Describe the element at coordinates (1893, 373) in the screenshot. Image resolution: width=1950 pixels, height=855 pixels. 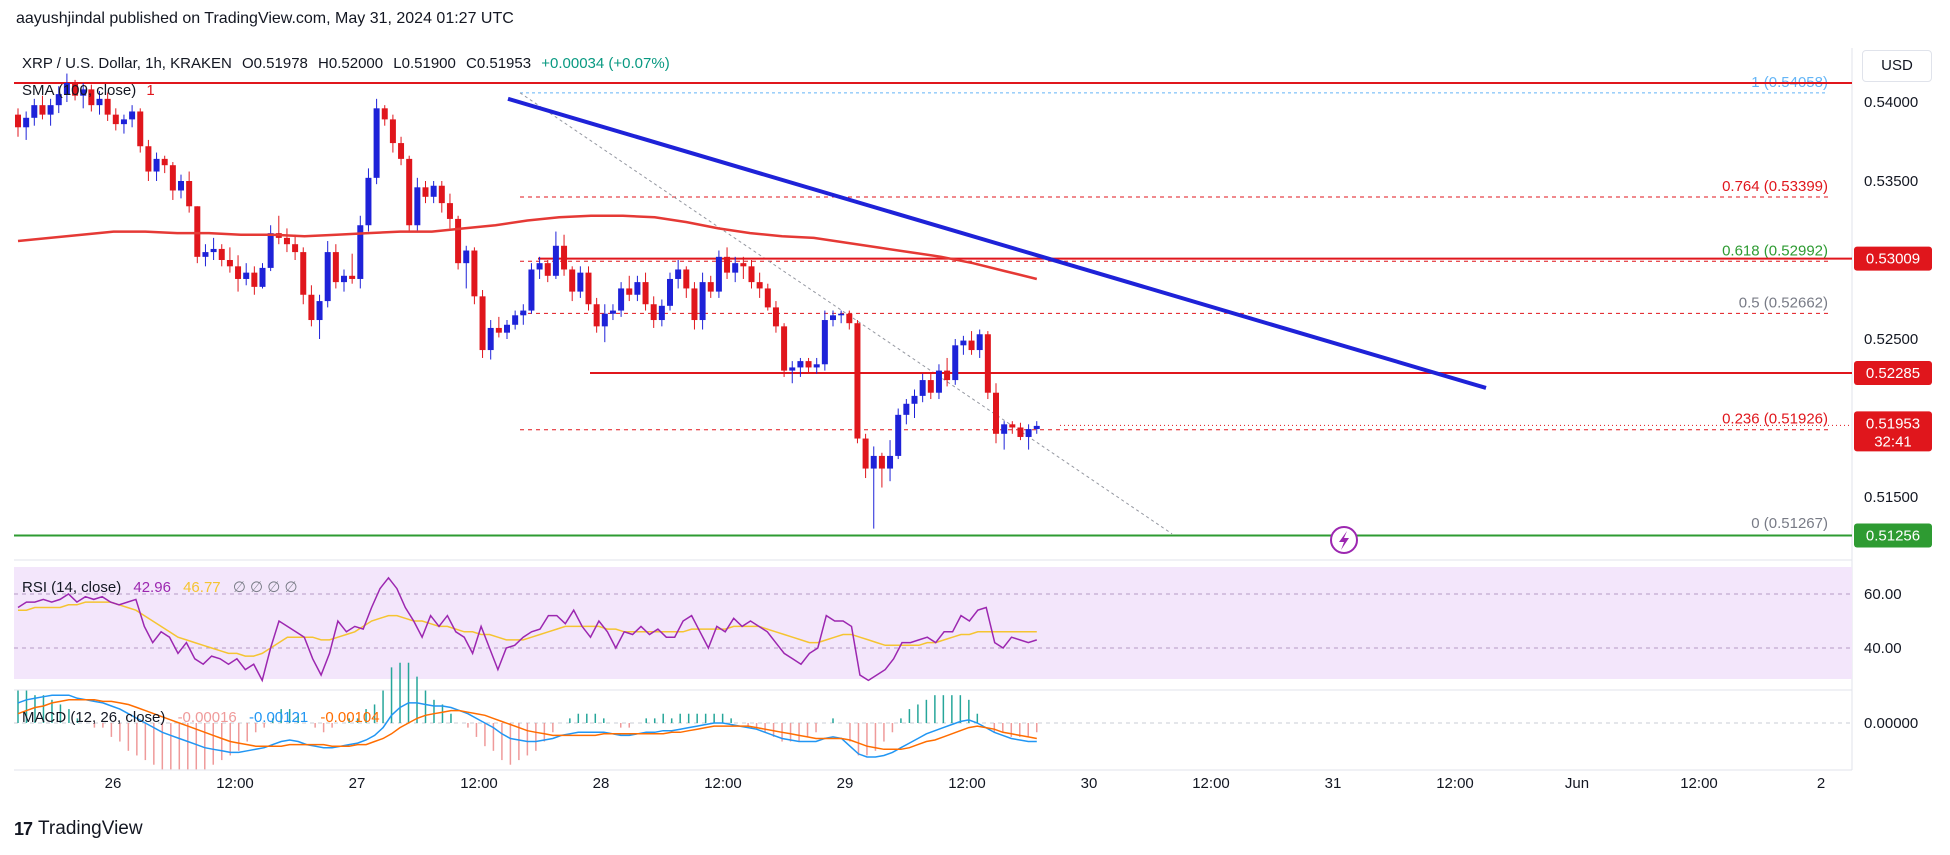
I see `level-price-label: 0.52285` at that location.